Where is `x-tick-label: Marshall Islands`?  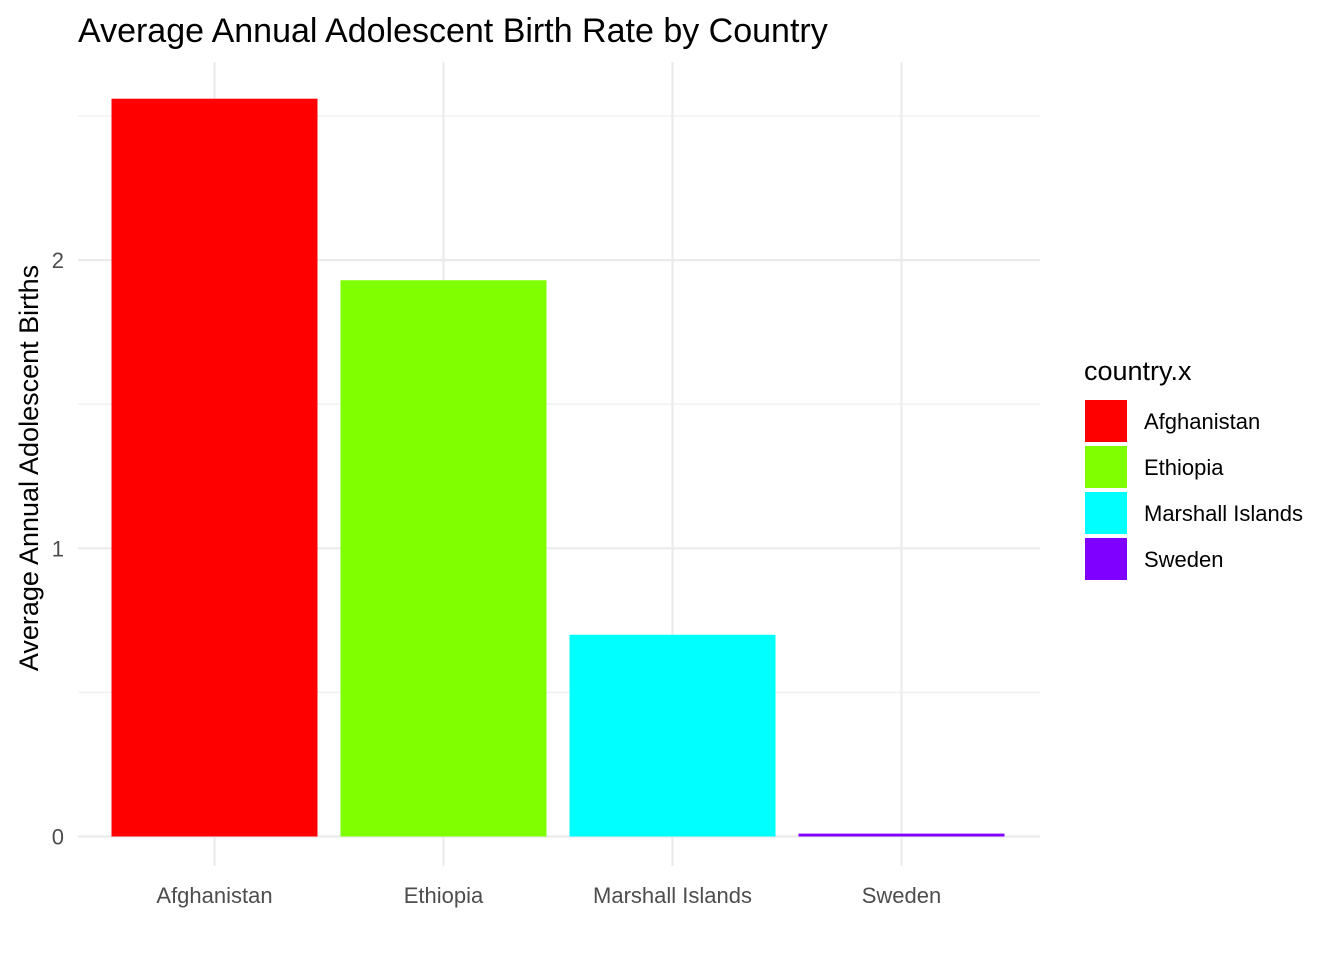
x-tick-label: Marshall Islands is located at coordinates (672, 895).